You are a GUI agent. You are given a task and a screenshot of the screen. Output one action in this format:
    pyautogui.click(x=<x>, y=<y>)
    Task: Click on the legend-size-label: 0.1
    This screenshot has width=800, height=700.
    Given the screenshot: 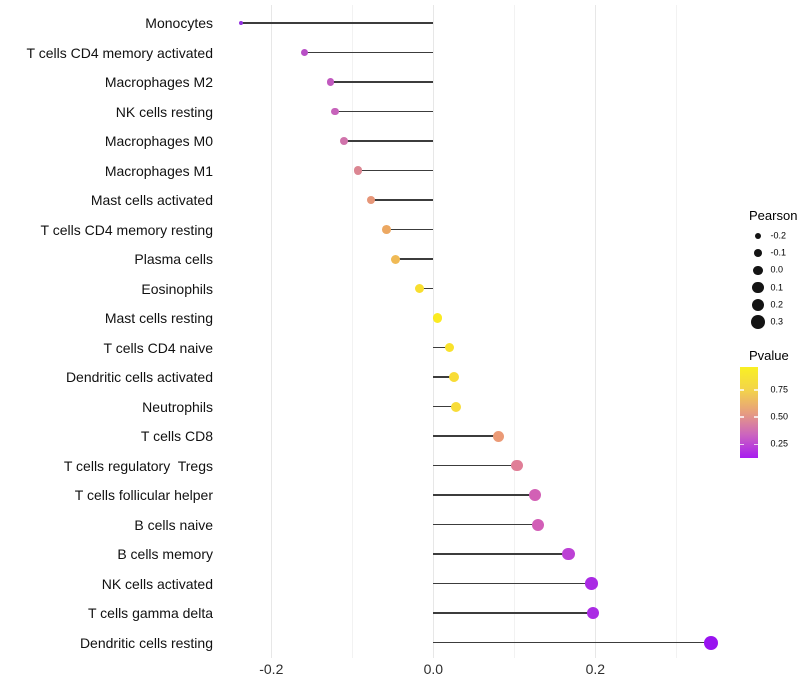 What is the action you would take?
    pyautogui.click(x=777, y=287)
    